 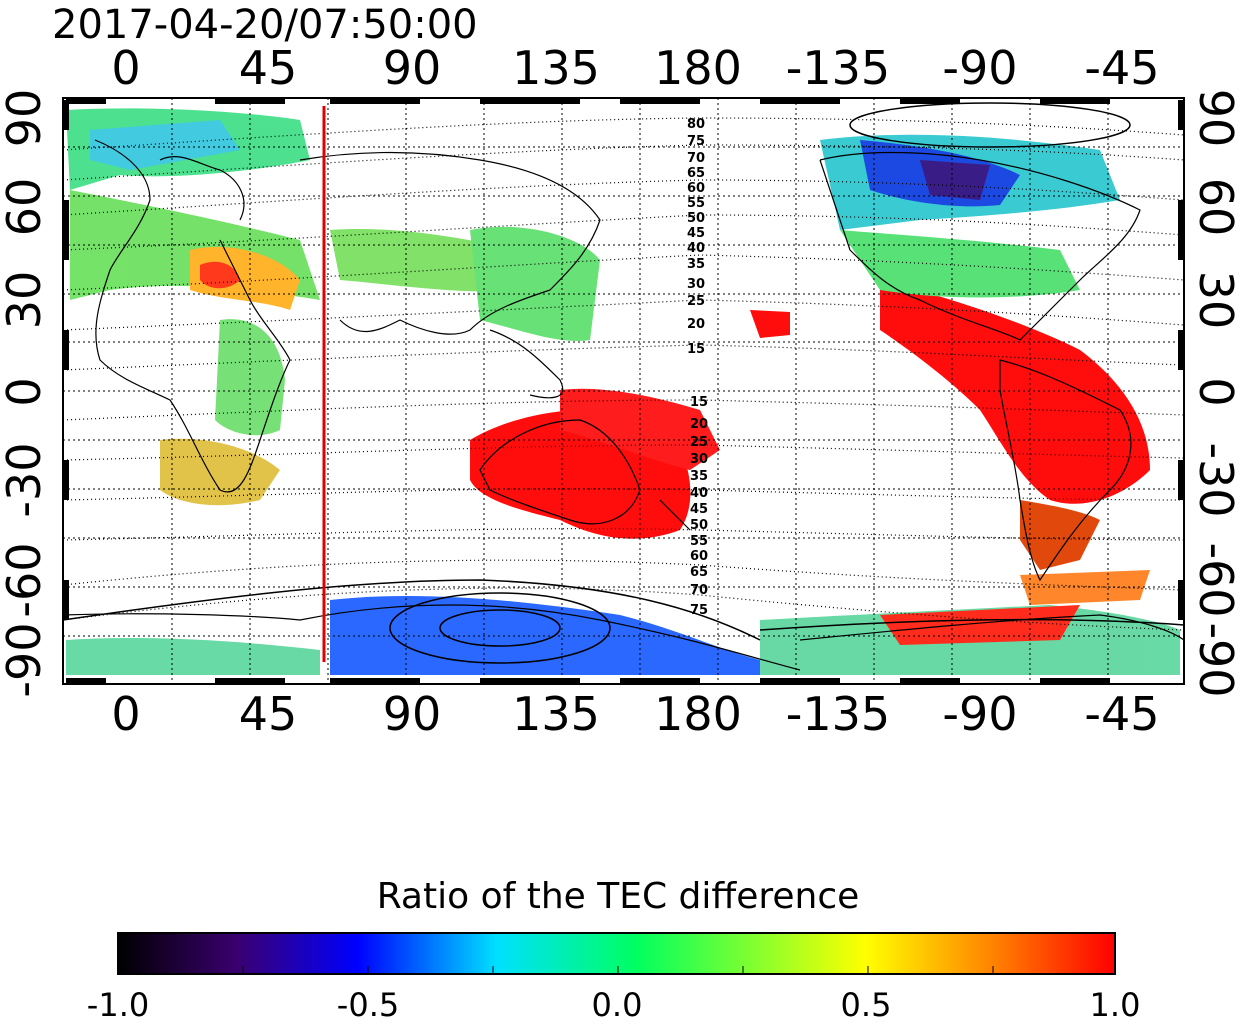 I want to click on colorbar-minor-ticks, so click(x=618, y=970).